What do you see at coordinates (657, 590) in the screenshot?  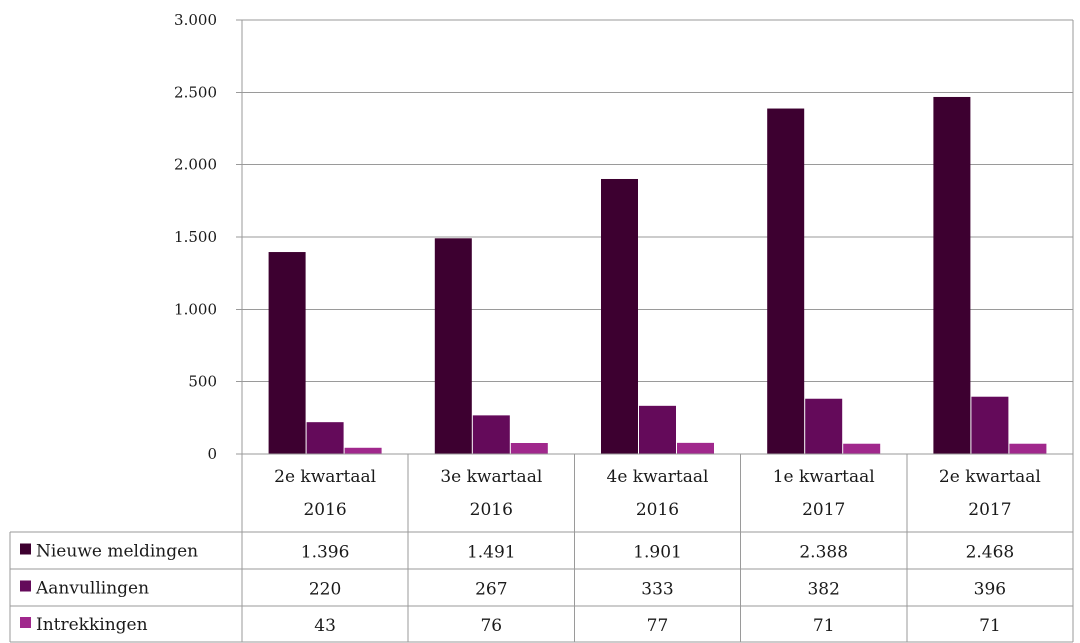 I see `table-value: 333` at bounding box center [657, 590].